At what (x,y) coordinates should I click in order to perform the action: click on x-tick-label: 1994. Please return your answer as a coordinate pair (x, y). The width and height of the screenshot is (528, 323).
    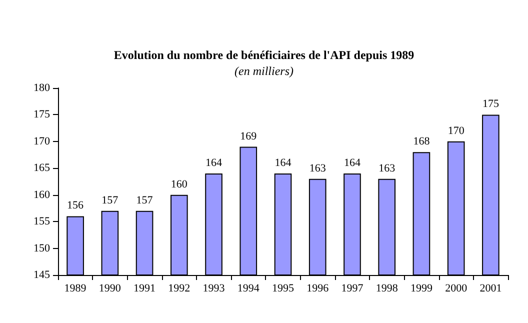
    Looking at the image, I should click on (248, 288).